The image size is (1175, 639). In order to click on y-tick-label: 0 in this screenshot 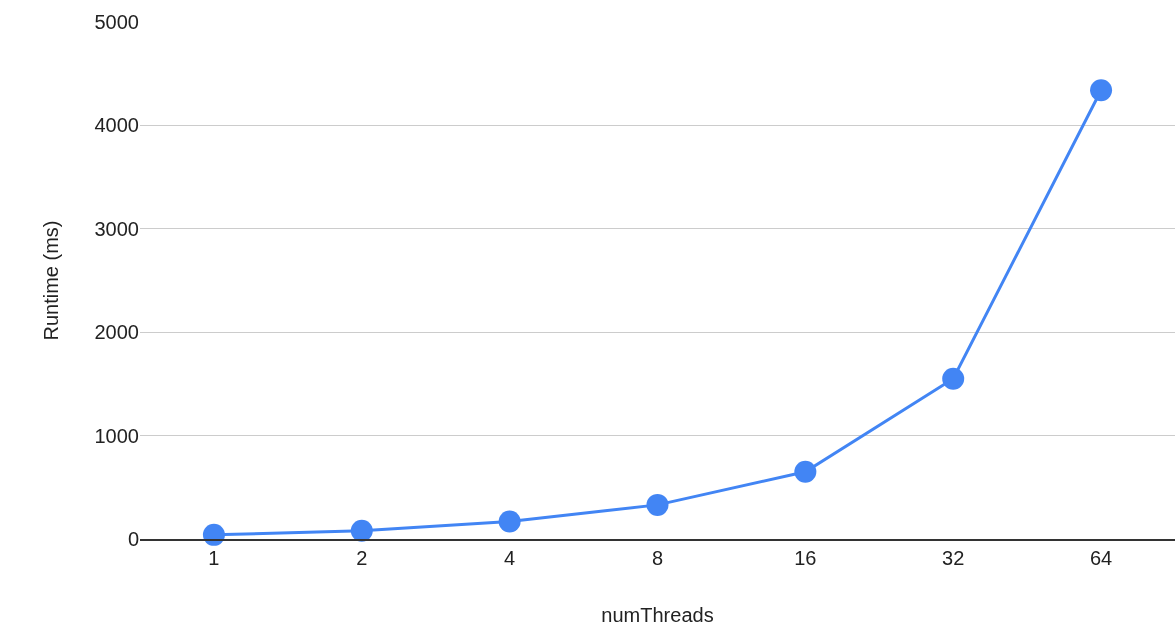, I will do `click(133, 539)`.